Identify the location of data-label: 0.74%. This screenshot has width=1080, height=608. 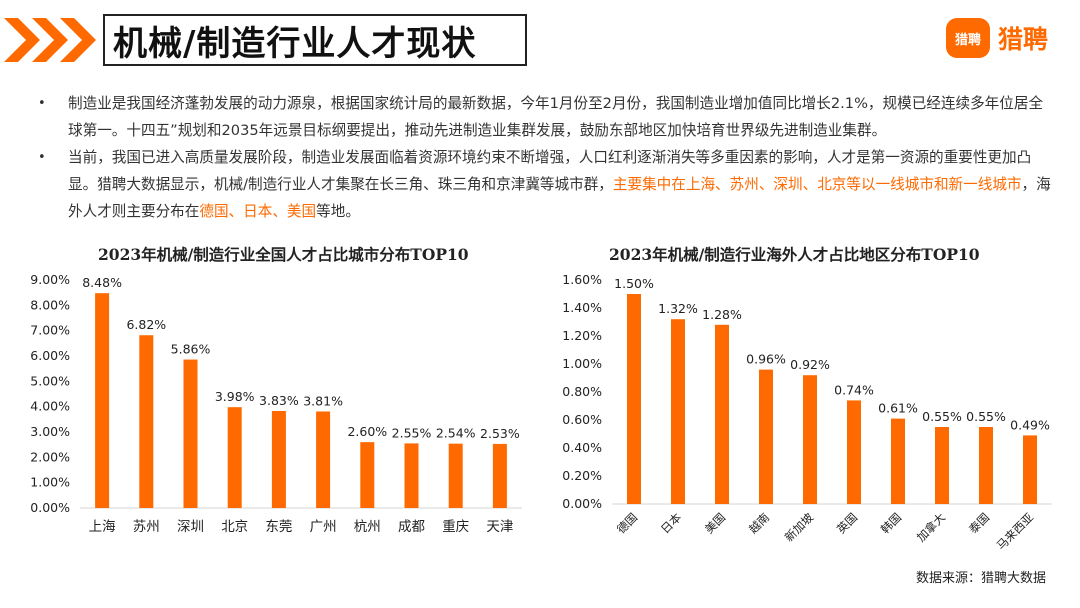
(854, 389).